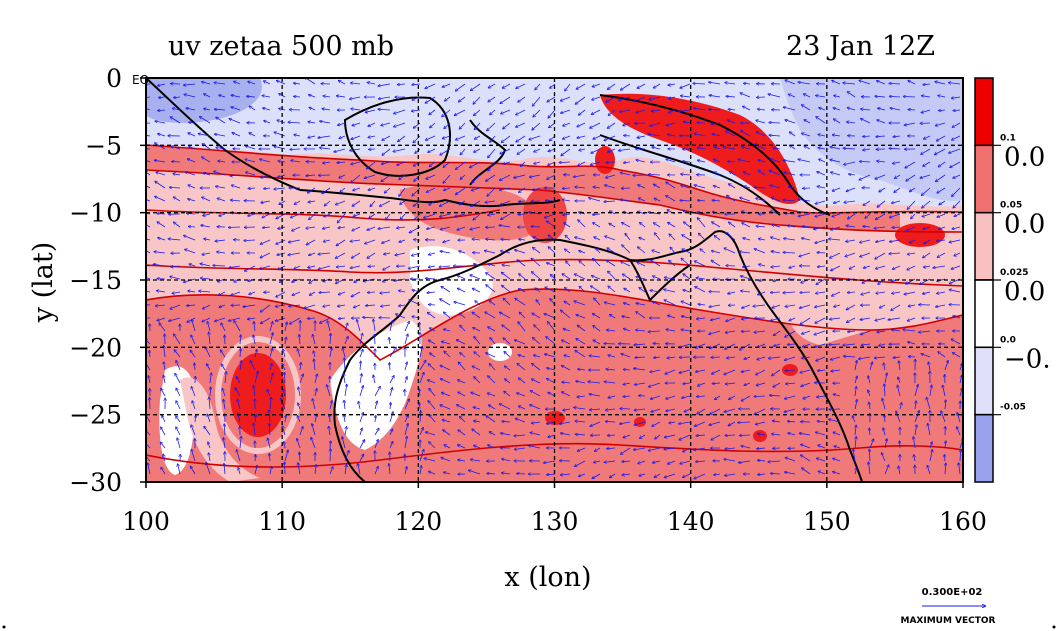 The height and width of the screenshot is (631, 1058). Describe the element at coordinates (963, 521) in the screenshot. I see `x-tick-label-160: 160` at that location.